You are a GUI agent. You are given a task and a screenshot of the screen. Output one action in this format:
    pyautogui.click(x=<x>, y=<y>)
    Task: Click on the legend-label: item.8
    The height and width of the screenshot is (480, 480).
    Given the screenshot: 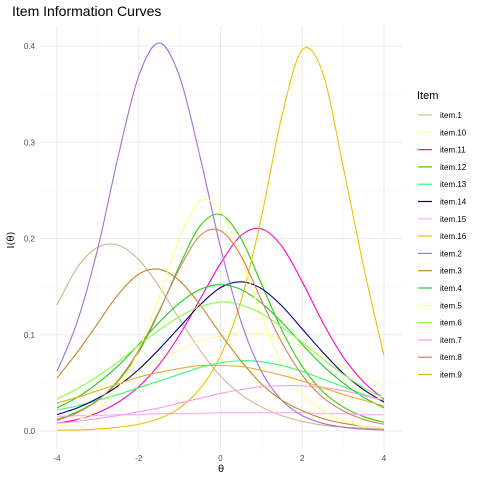 What is the action you would take?
    pyautogui.click(x=451, y=357)
    